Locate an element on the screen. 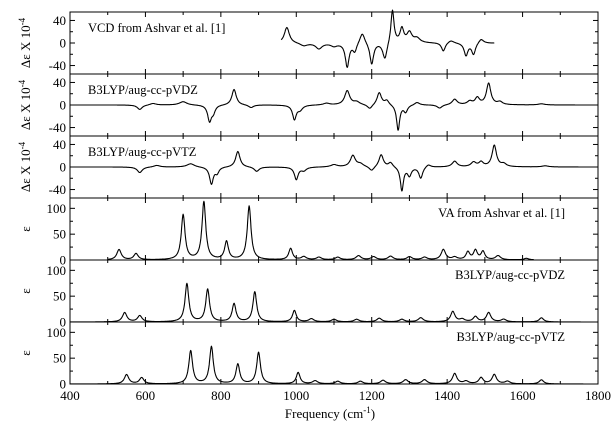 The height and width of the screenshot is (424, 611). panel-title-5: B3LYP/aug-cc-pVDZ is located at coordinates (510, 275).